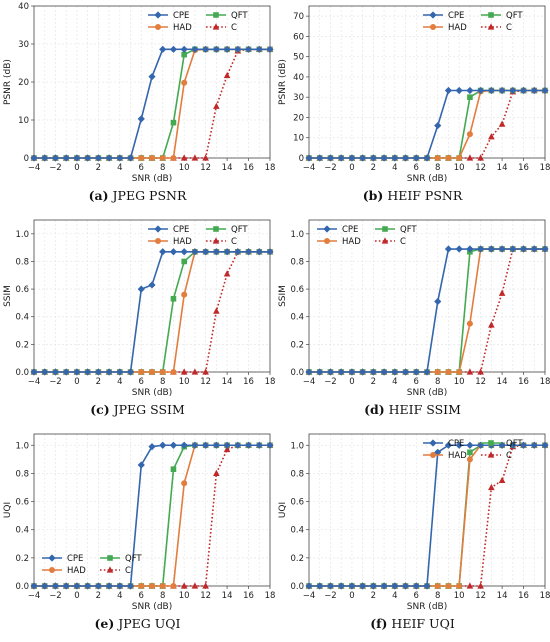 The image size is (550, 642). I want to click on caption-jpeg-uqi: (e) JPEG UQI, so click(137, 623).